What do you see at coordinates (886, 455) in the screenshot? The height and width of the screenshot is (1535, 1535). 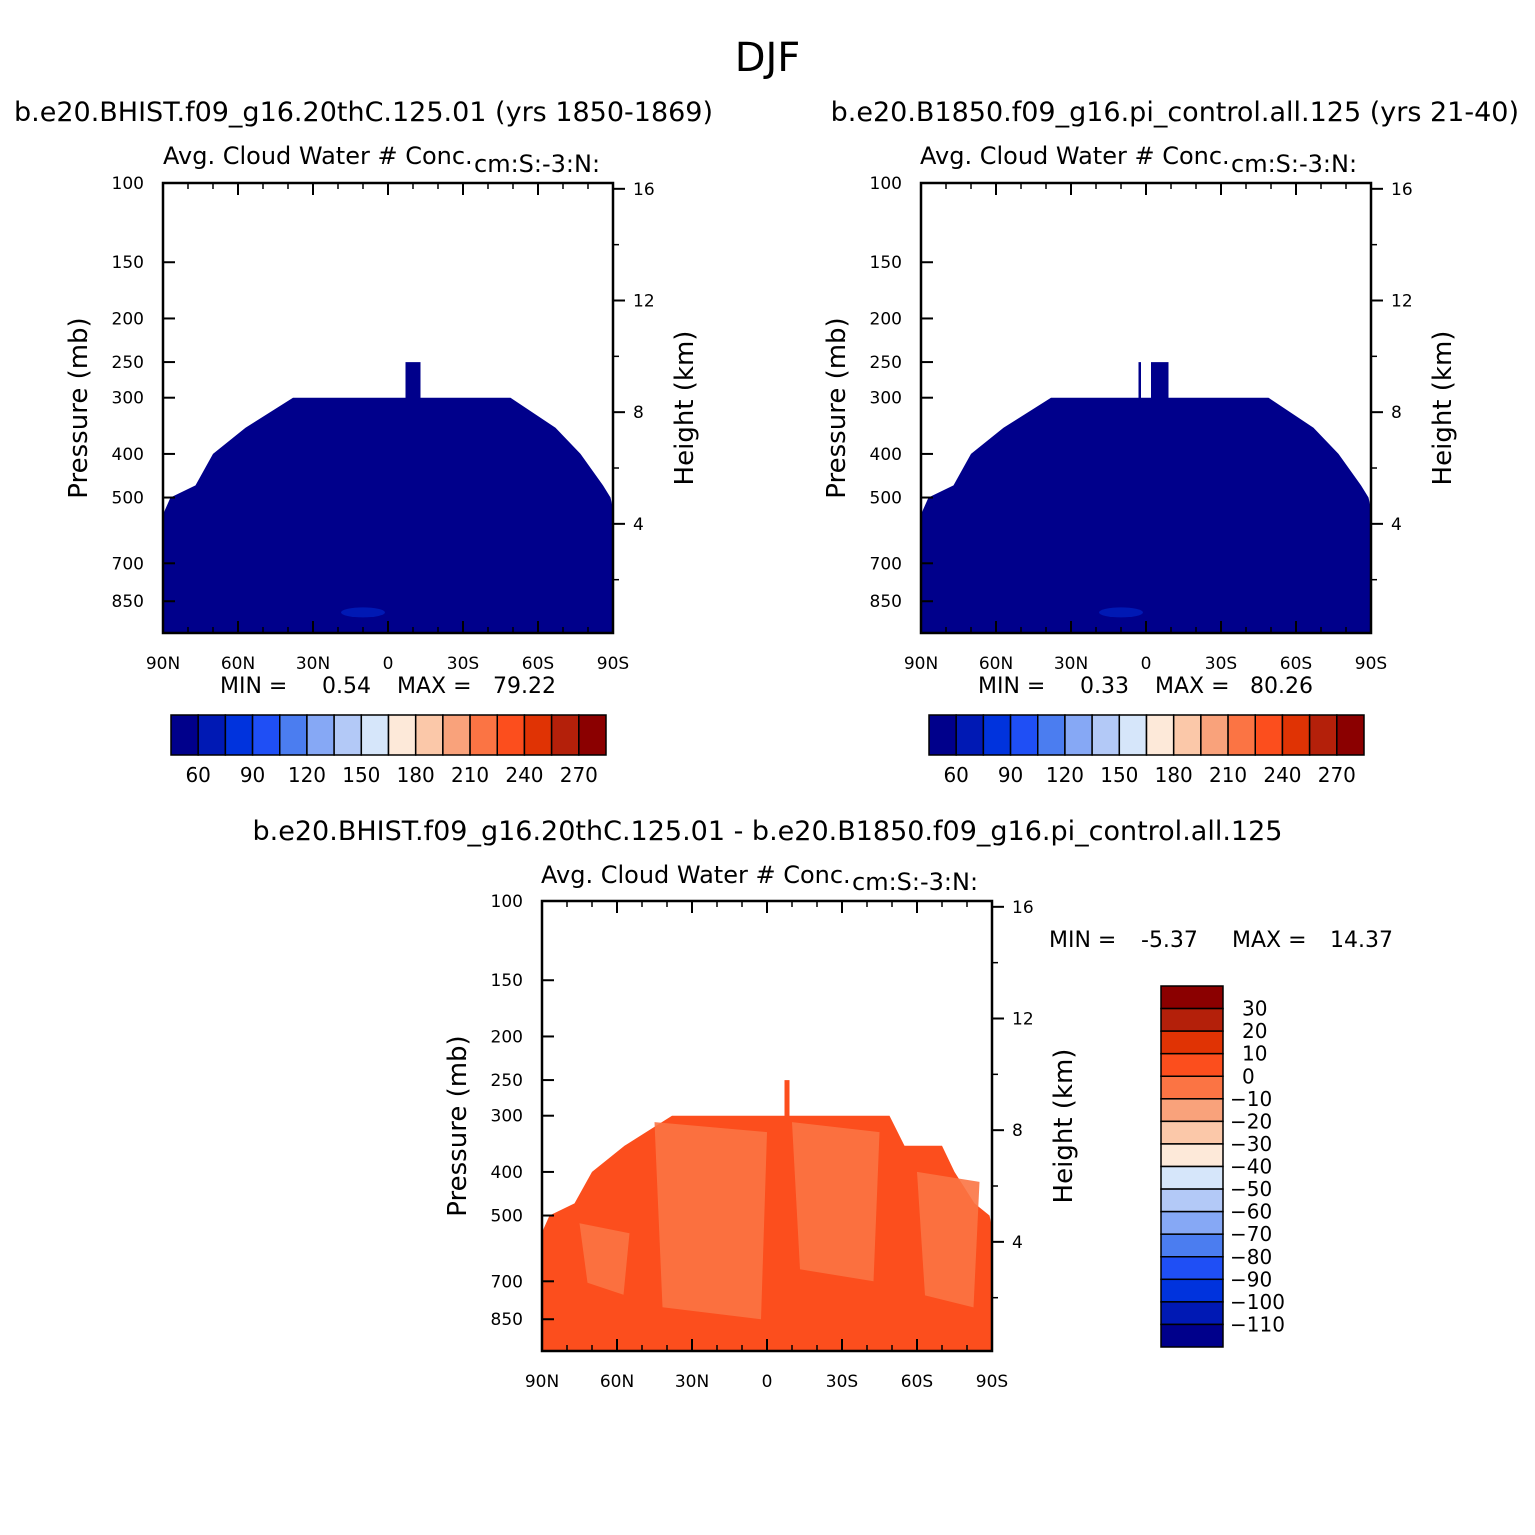 I see `y-tick-label: 400` at bounding box center [886, 455].